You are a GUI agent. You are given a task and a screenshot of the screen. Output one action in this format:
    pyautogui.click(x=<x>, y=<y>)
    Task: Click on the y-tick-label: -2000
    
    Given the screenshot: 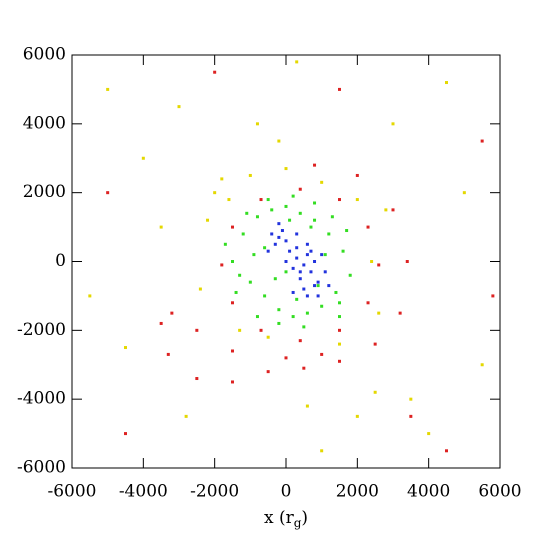 What is the action you would take?
    pyautogui.click(x=41, y=330)
    